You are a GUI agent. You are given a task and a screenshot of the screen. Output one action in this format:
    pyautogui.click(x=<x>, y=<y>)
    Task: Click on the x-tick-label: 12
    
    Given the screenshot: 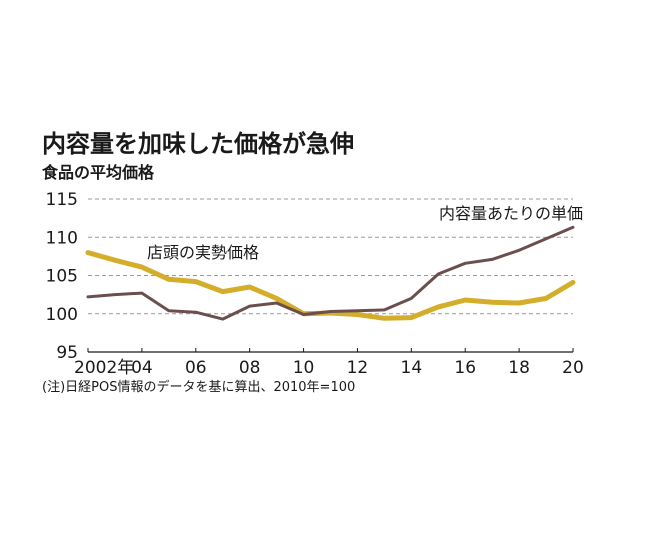 What is the action you would take?
    pyautogui.click(x=358, y=368)
    